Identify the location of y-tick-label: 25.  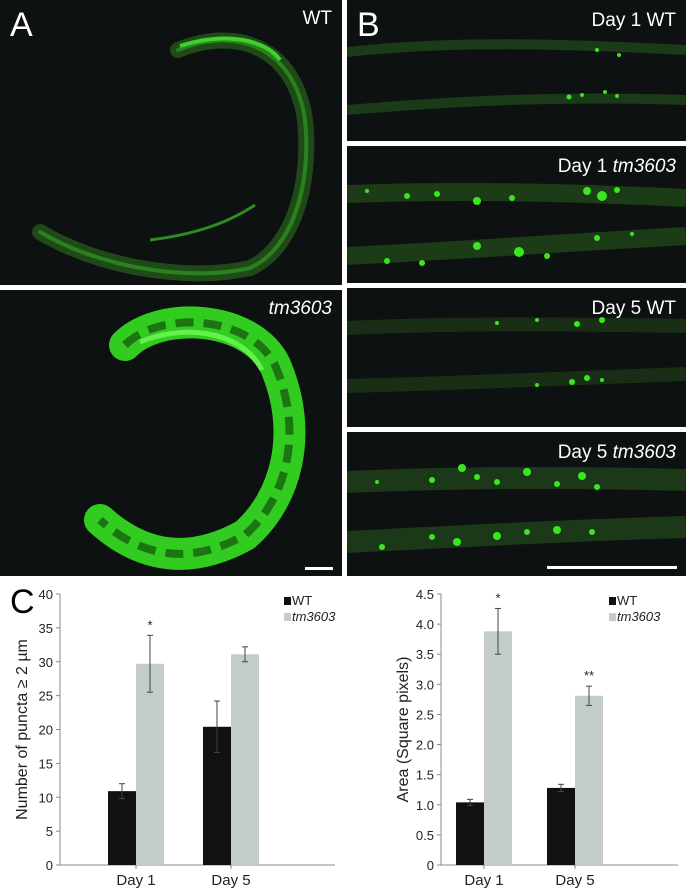
(46, 696).